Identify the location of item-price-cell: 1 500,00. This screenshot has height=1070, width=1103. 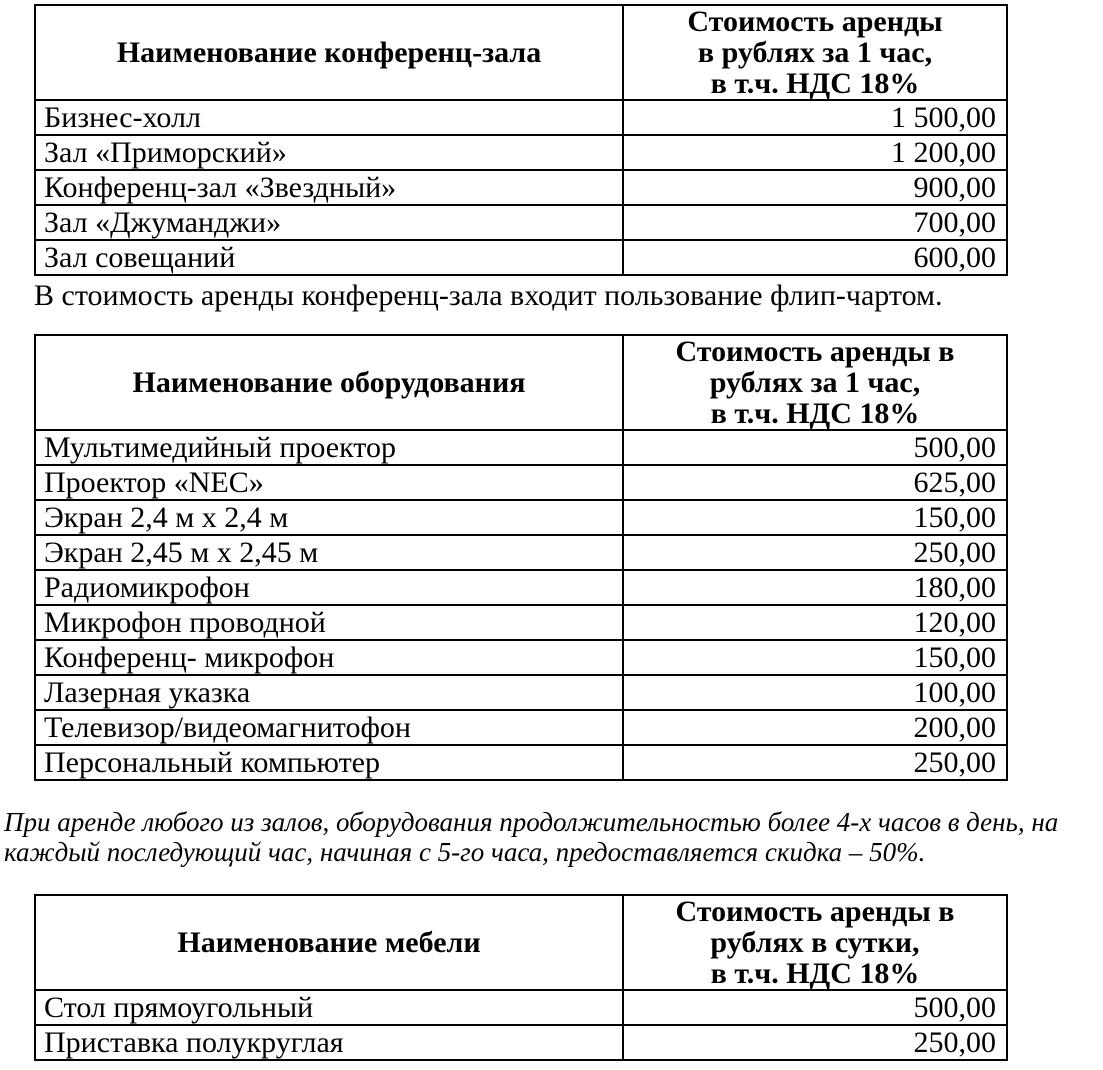
(815, 117).